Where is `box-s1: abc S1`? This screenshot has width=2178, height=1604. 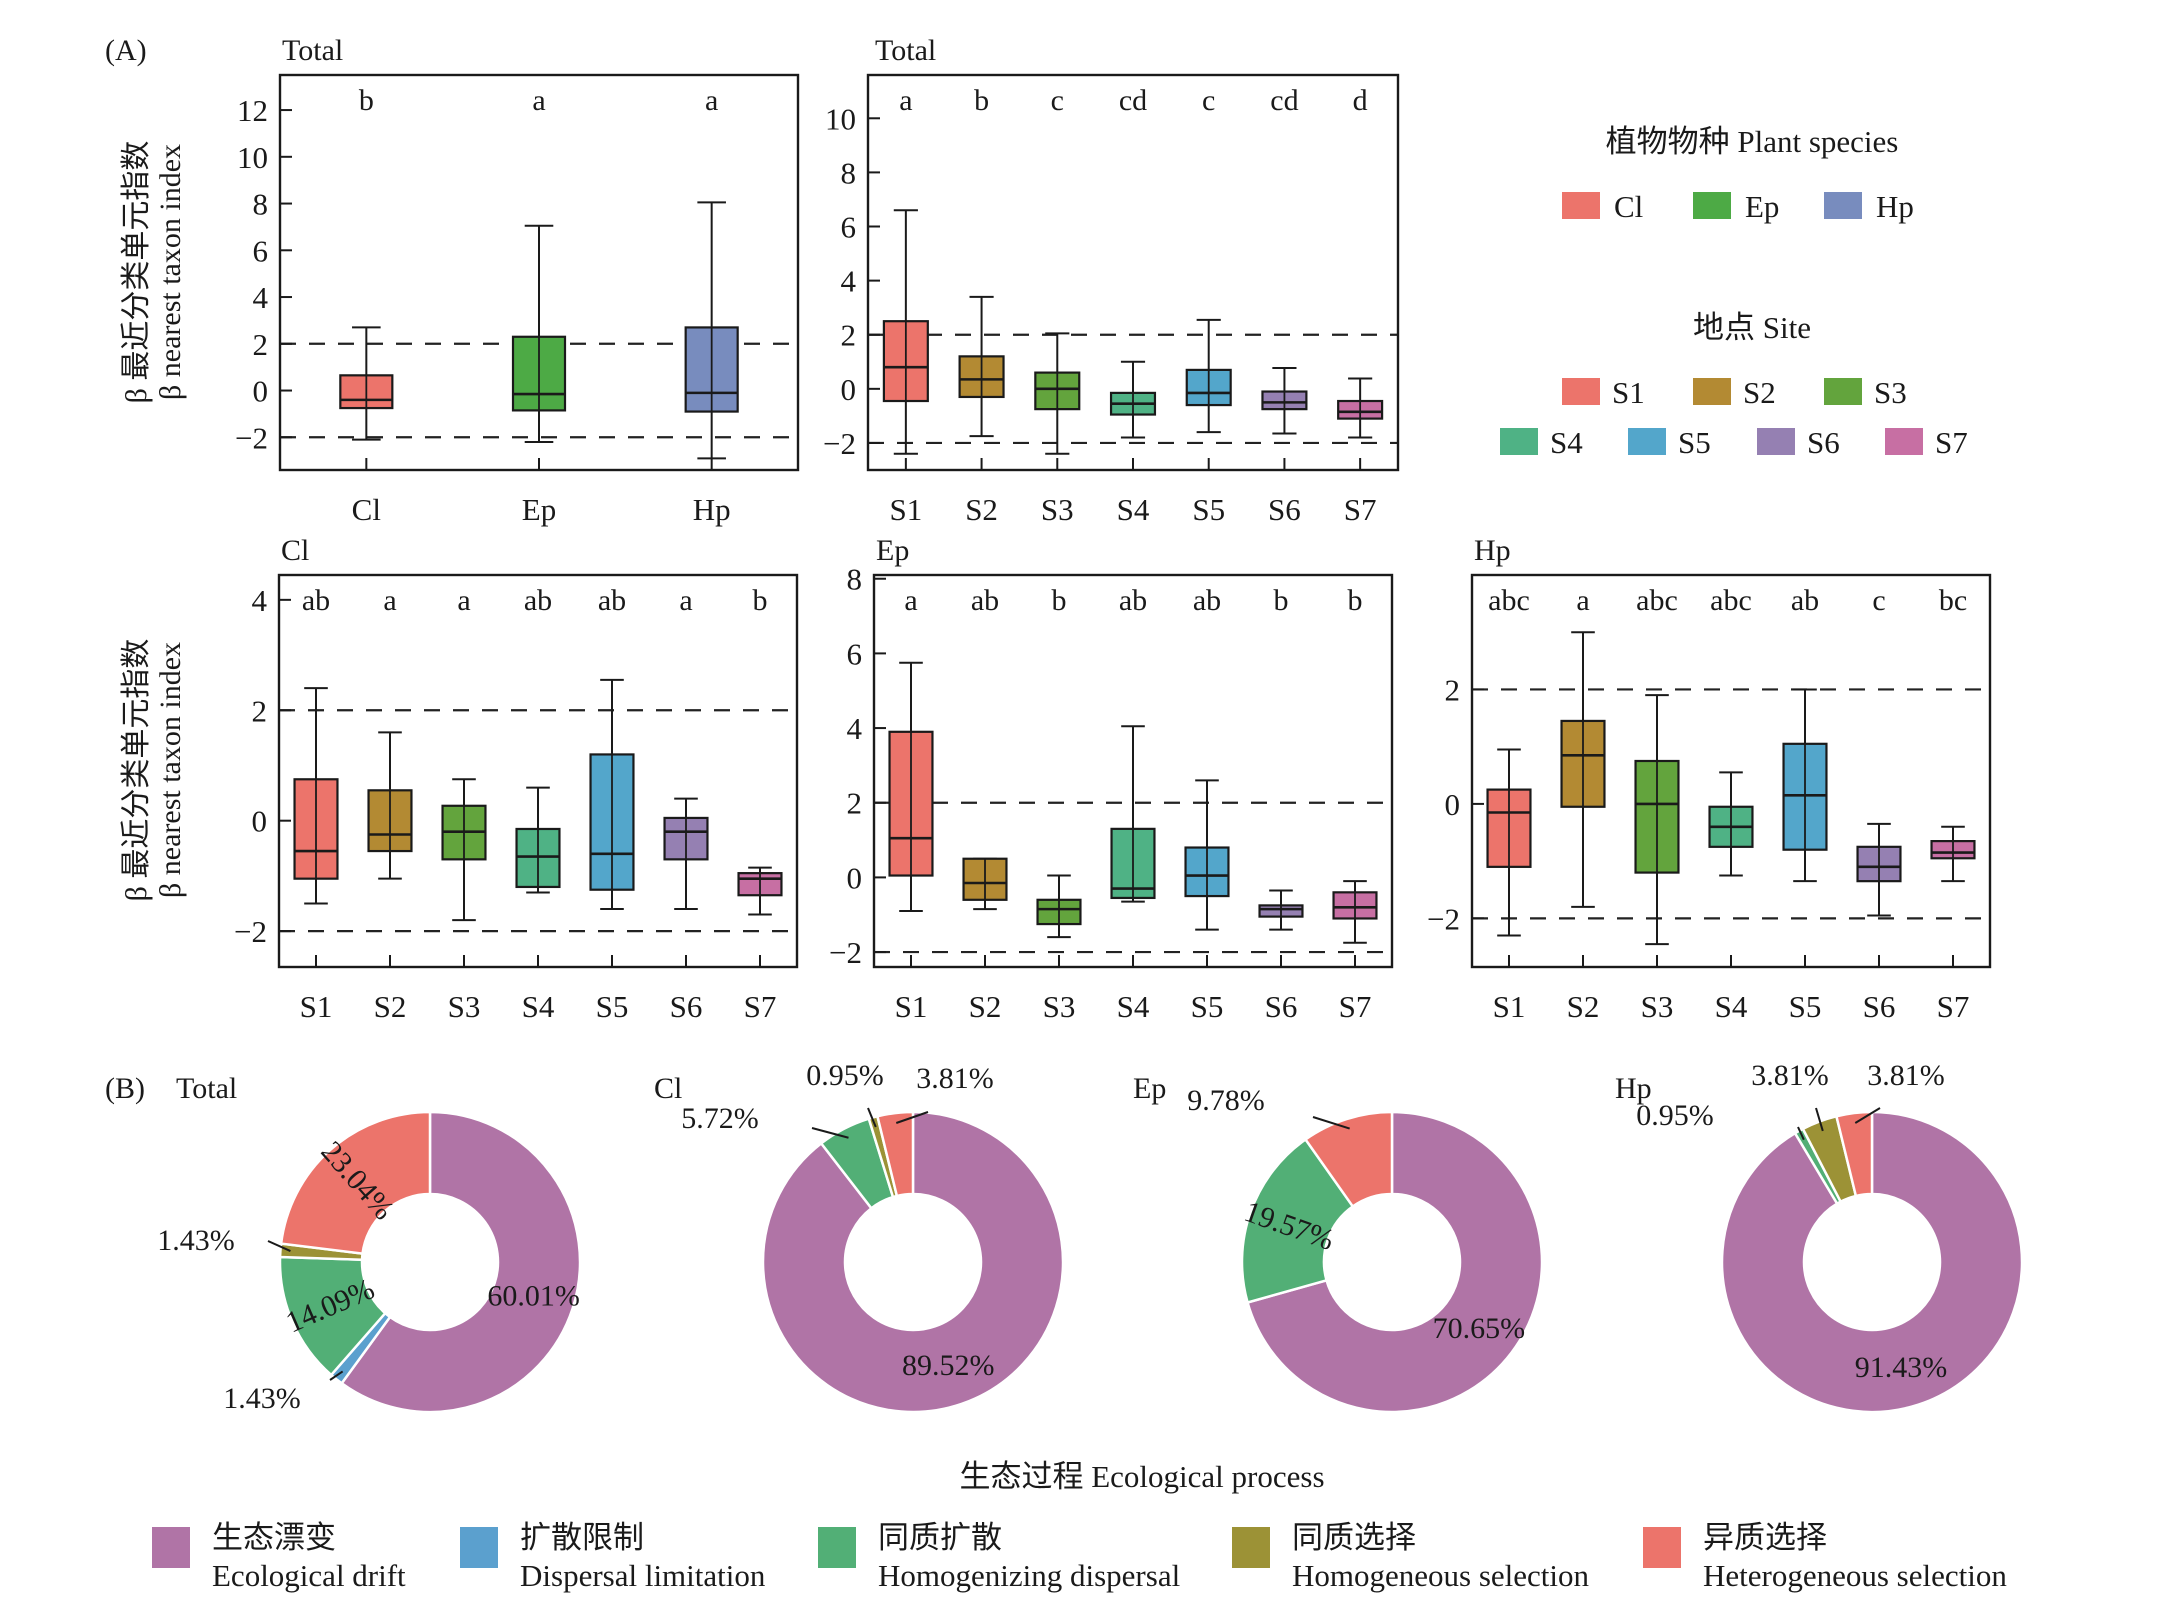 box-s1: abc S1 is located at coordinates (1509, 804).